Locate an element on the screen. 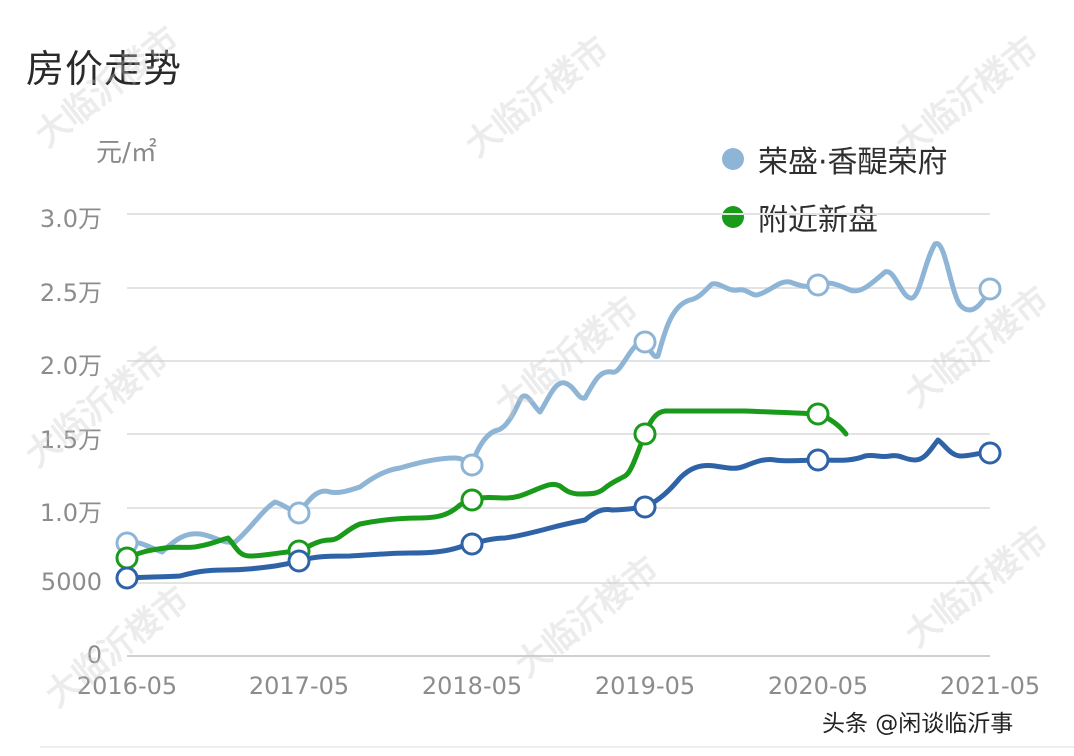 Image resolution: width=1074 pixels, height=756 pixels. legend-label: 荣盛·香醍荣府 is located at coordinates (853, 162).